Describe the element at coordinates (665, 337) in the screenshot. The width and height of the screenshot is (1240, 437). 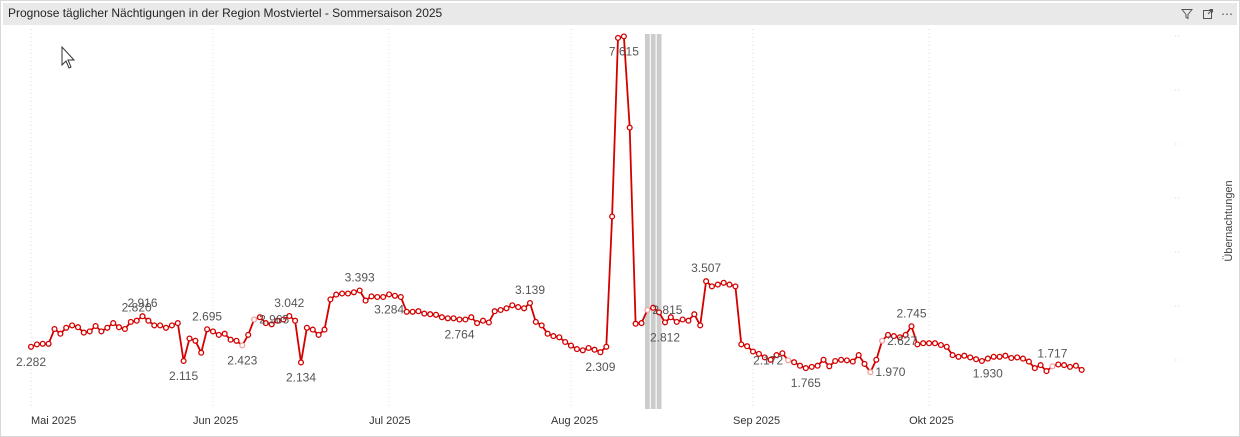
I see `data-label: 2.812` at that location.